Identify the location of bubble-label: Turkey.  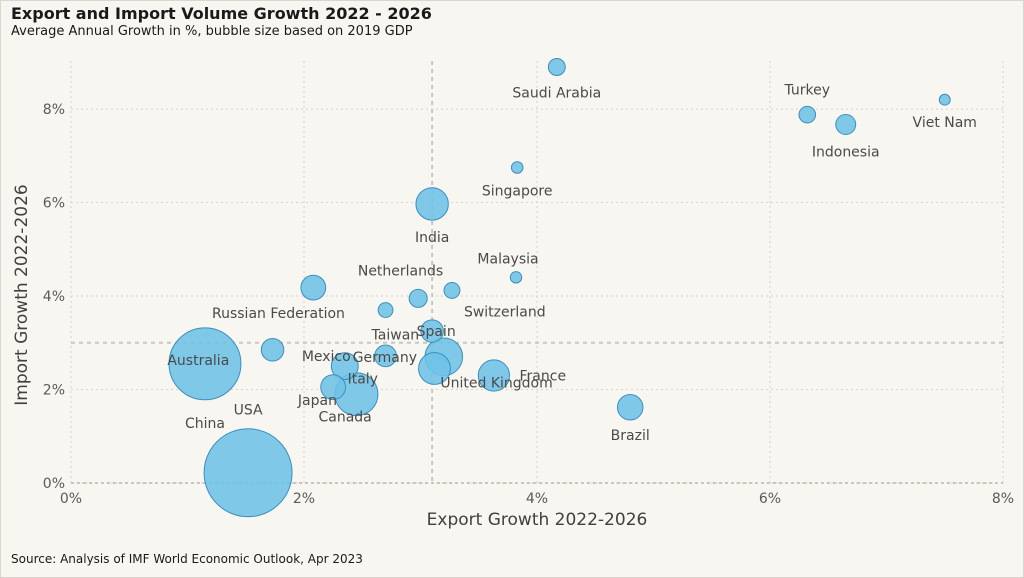
(806, 90).